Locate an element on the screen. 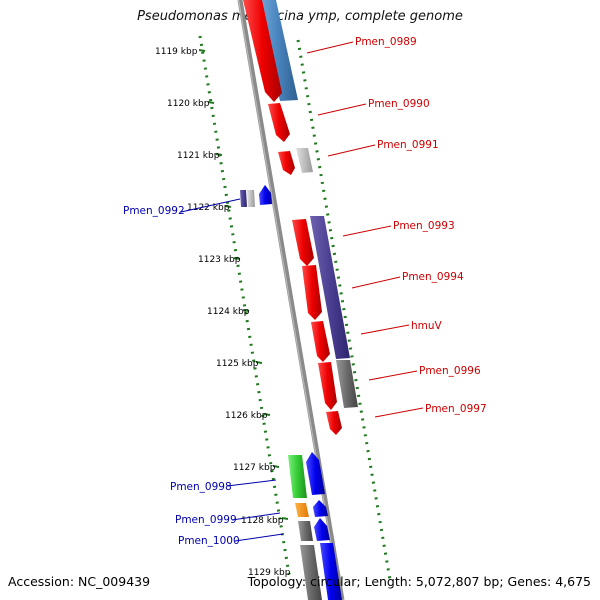 This screenshot has height=600, width=600. tick-label: 1119 kbp is located at coordinates (176, 52).